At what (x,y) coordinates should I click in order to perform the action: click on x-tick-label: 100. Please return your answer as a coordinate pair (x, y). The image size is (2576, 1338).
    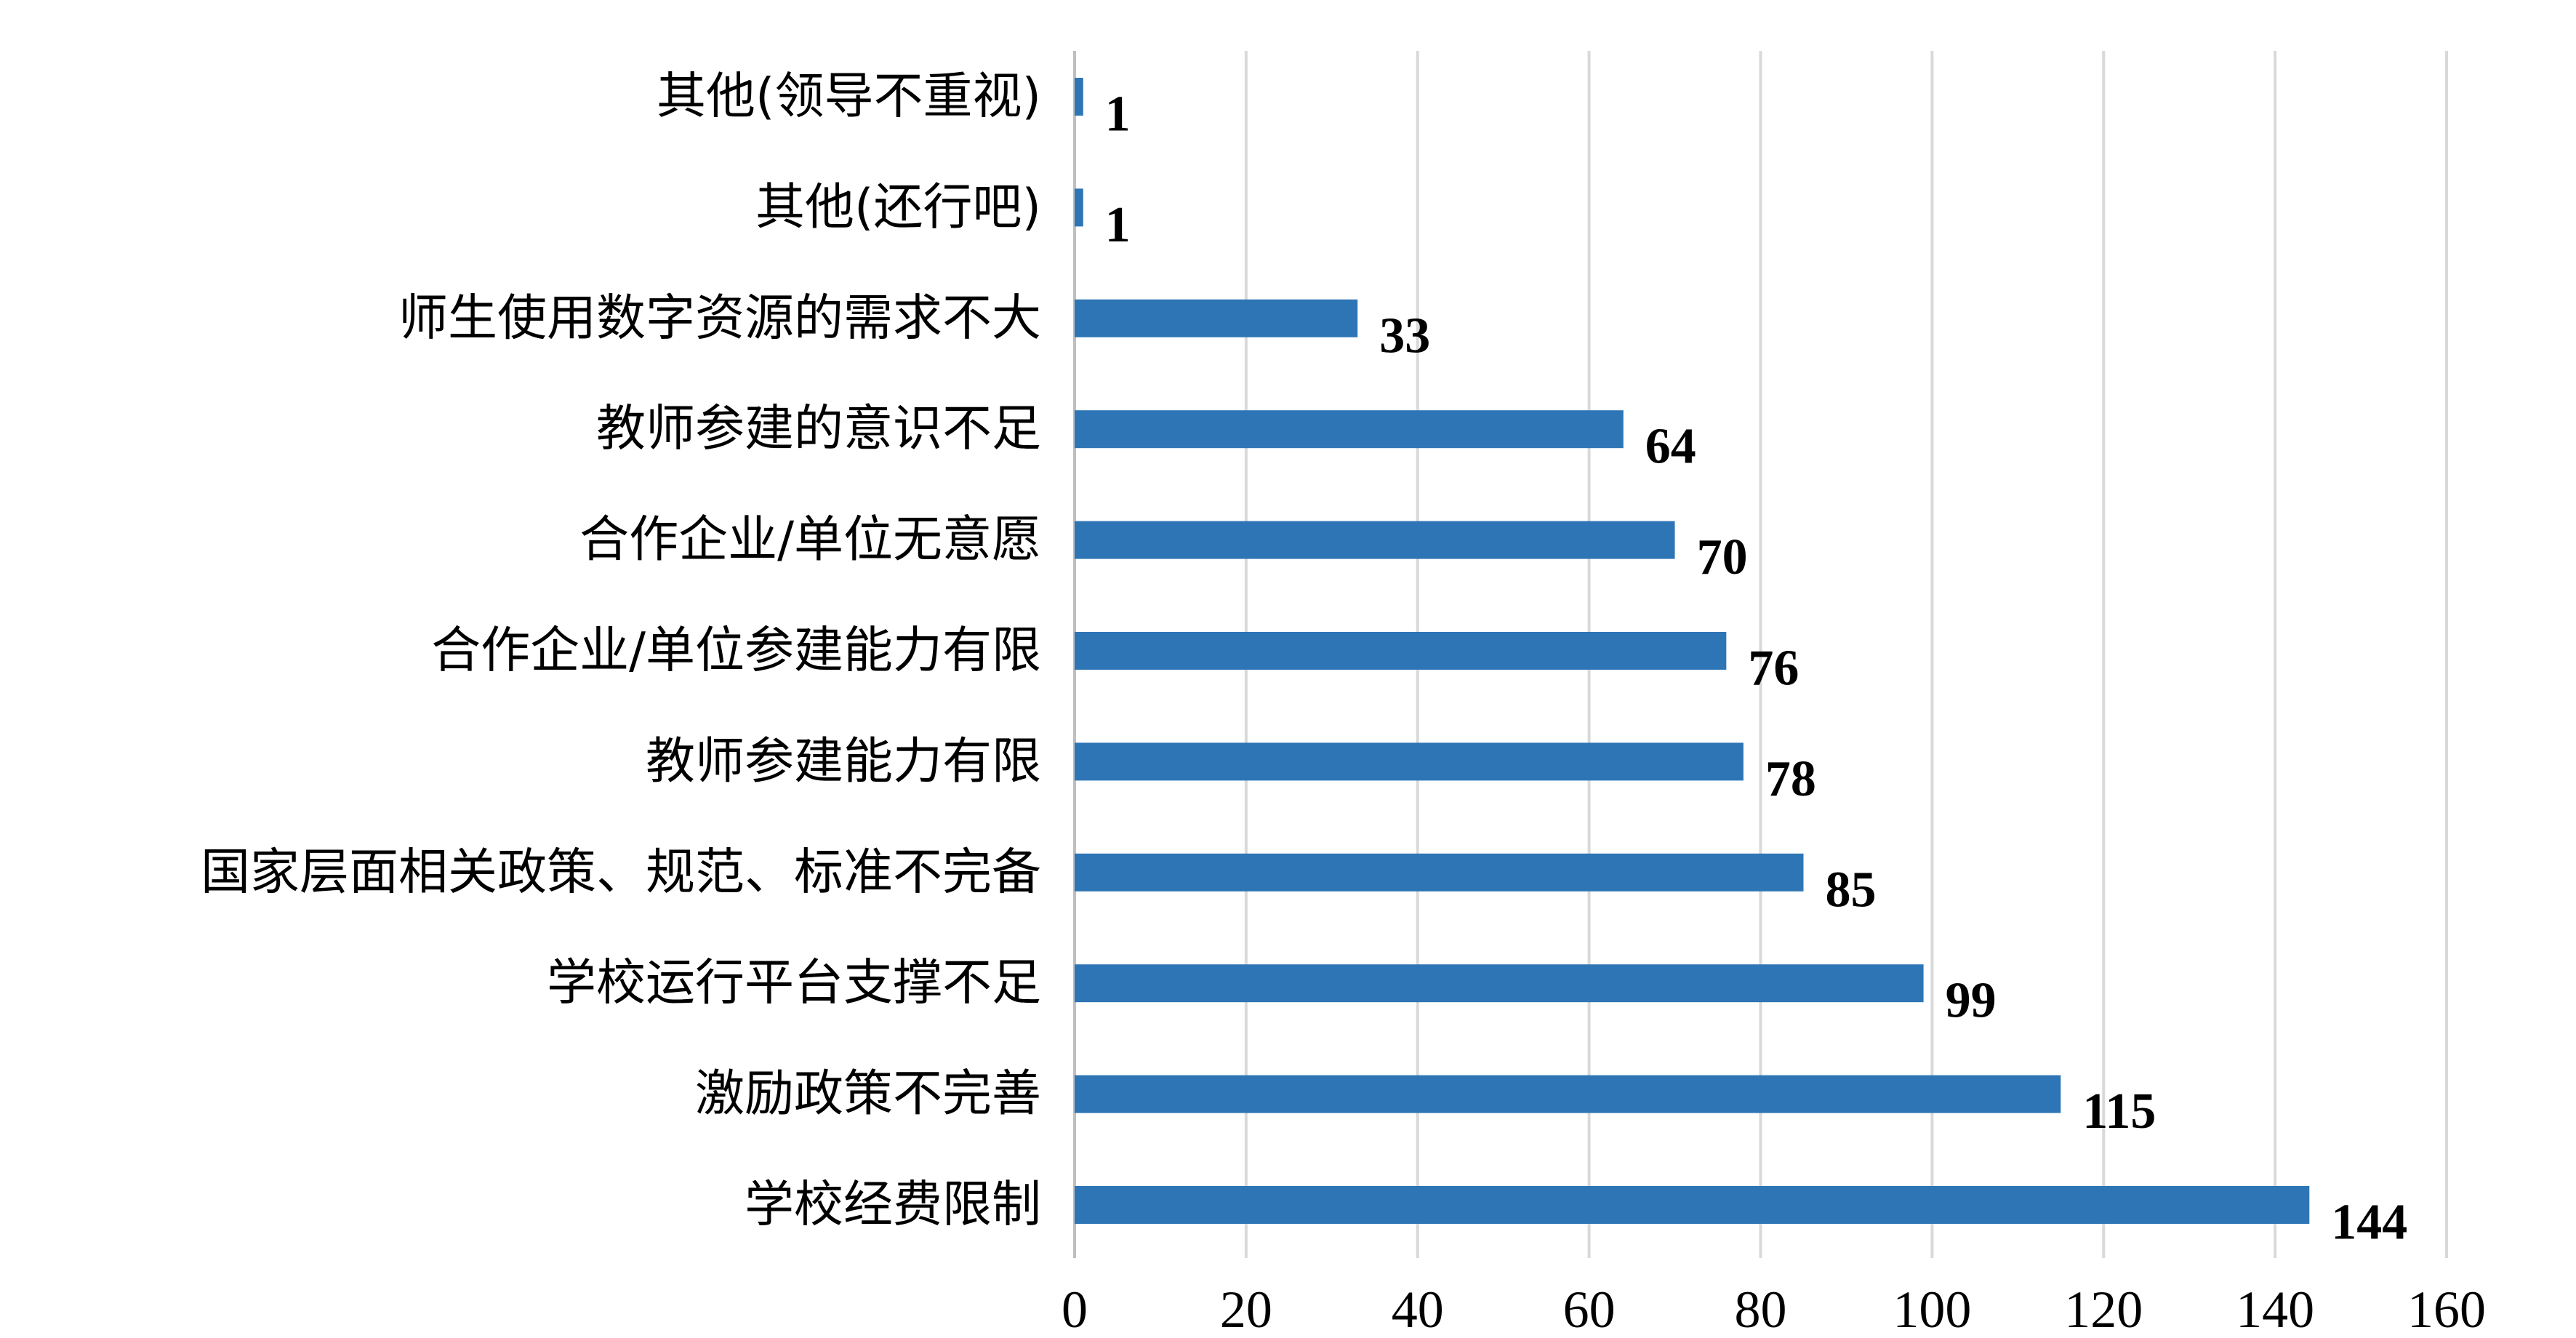
    Looking at the image, I should click on (1932, 1309).